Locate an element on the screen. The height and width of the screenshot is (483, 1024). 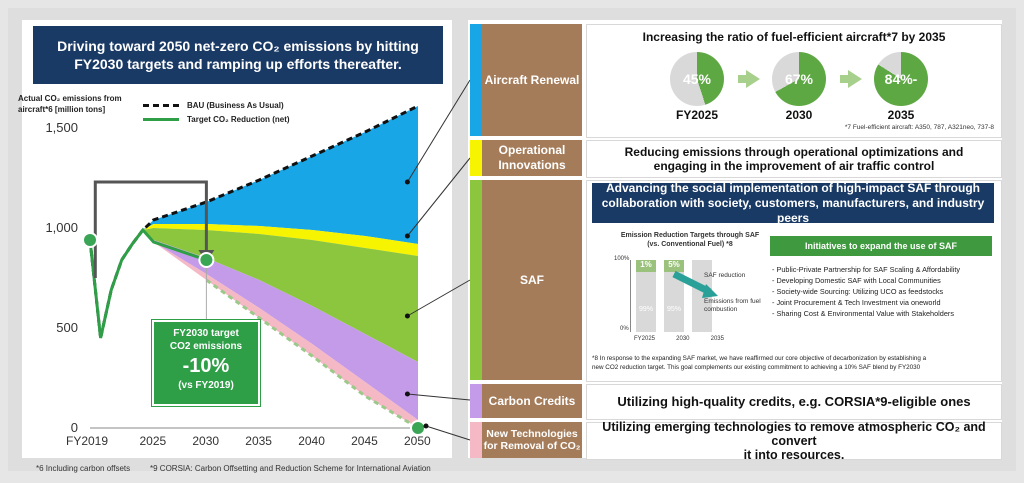
x-tick-2050: 2050 is located at coordinates (417, 441).